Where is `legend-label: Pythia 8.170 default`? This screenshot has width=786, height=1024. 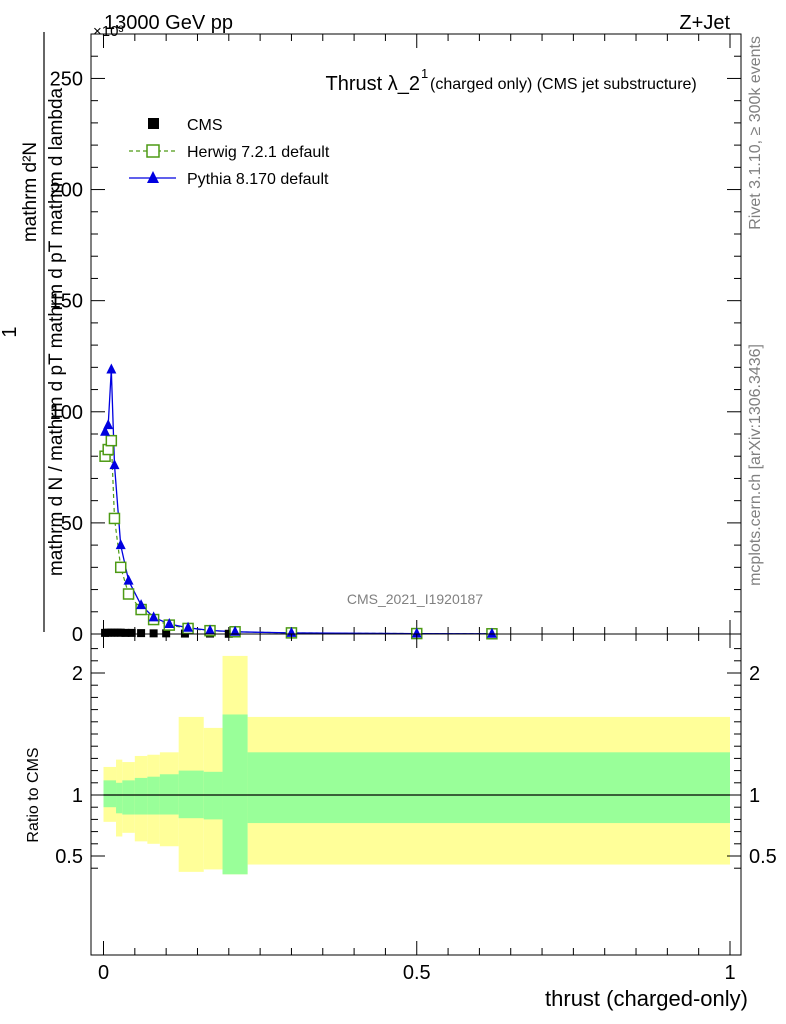 legend-label: Pythia 8.170 default is located at coordinates (258, 179).